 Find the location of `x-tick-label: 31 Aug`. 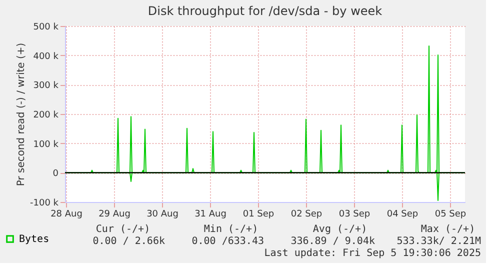

x-tick-label: 31 Aug is located at coordinates (210, 215).